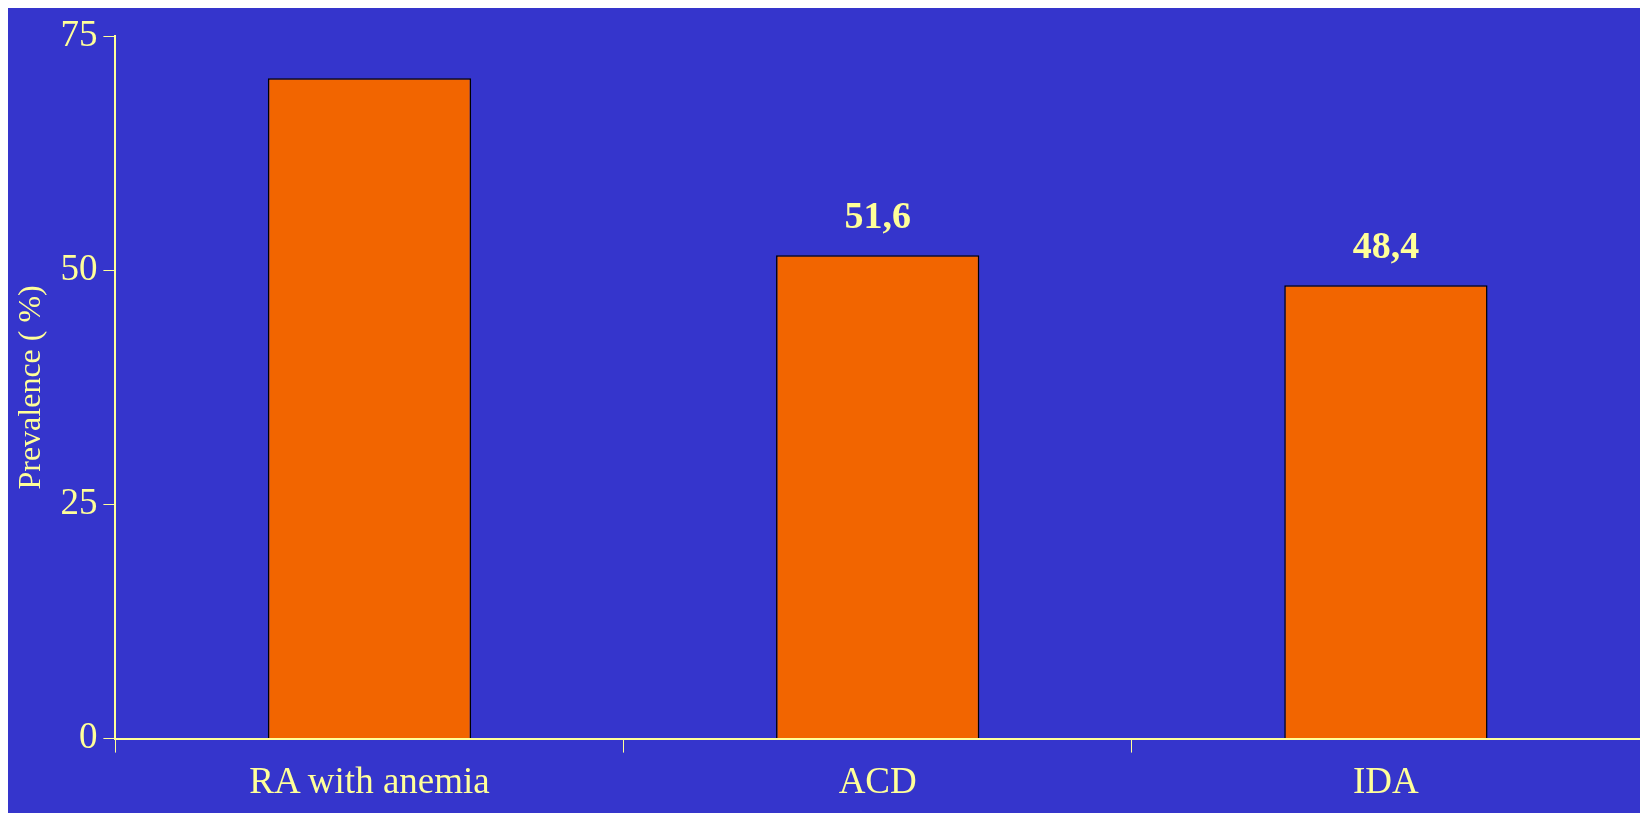  What do you see at coordinates (79, 502) in the screenshot?
I see `y-tick-label: 25` at bounding box center [79, 502].